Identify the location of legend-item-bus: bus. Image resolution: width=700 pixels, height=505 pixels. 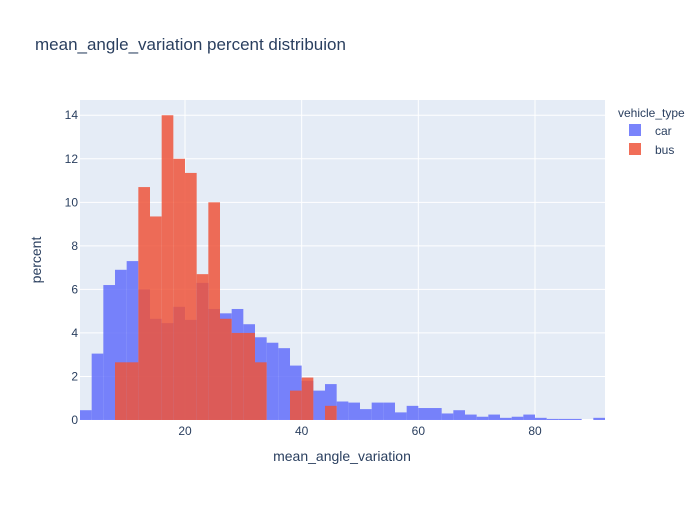
(651, 150).